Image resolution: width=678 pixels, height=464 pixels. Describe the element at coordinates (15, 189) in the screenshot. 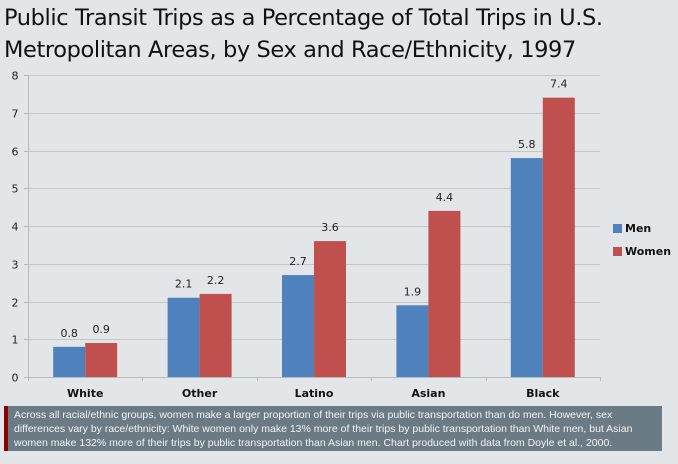

I see `y-tick-label: 5` at that location.